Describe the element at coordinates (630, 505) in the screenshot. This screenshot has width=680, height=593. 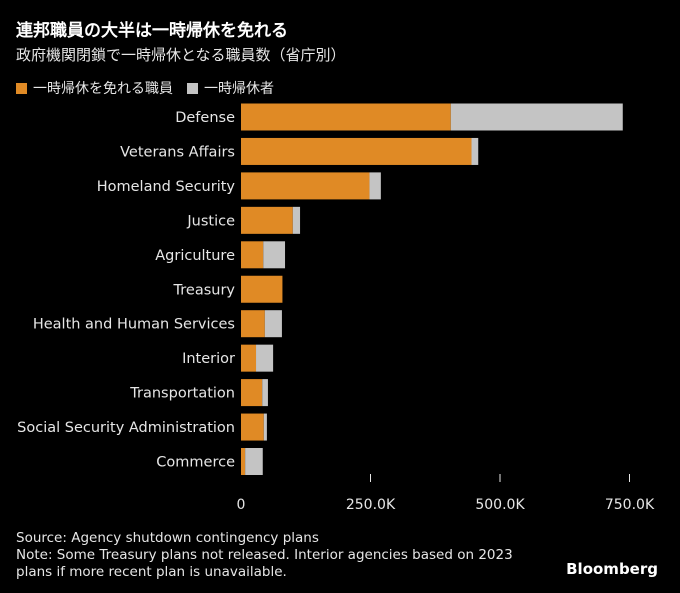
I see `x-tick-label: 750.0K` at that location.